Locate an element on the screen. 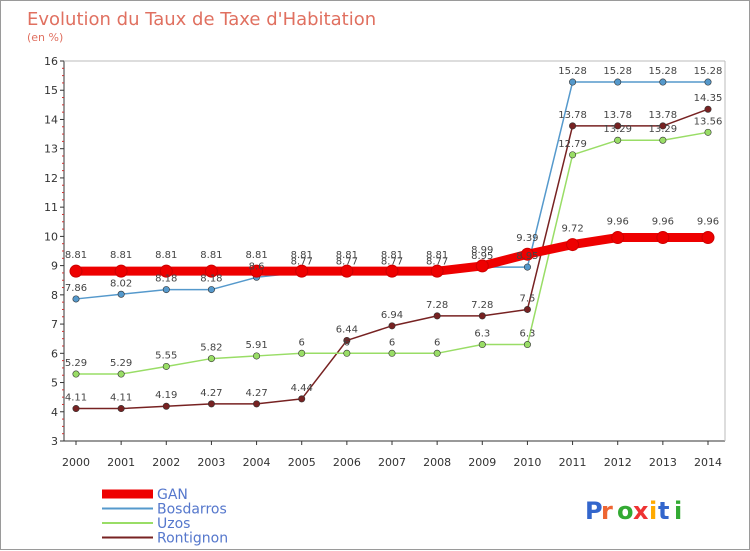 This screenshot has height=551, width=750. y-tick-label: 11 is located at coordinates (51, 207).